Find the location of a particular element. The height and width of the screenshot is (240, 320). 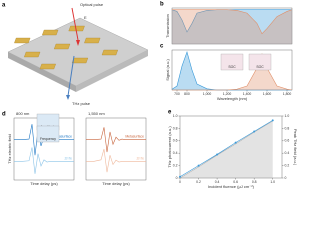

x-tick-label: 0 is located at coordinates (180, 182).